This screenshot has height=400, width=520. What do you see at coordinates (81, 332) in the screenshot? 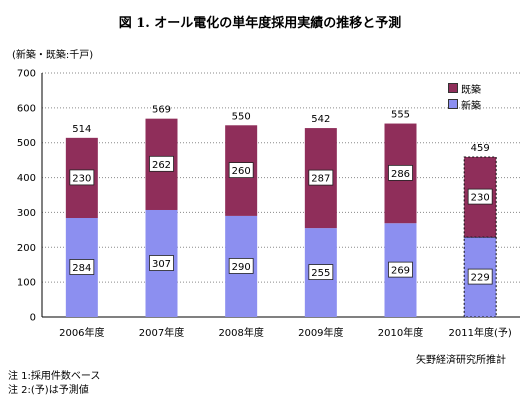
I see `x-tick-label: 2006年度` at bounding box center [81, 332].